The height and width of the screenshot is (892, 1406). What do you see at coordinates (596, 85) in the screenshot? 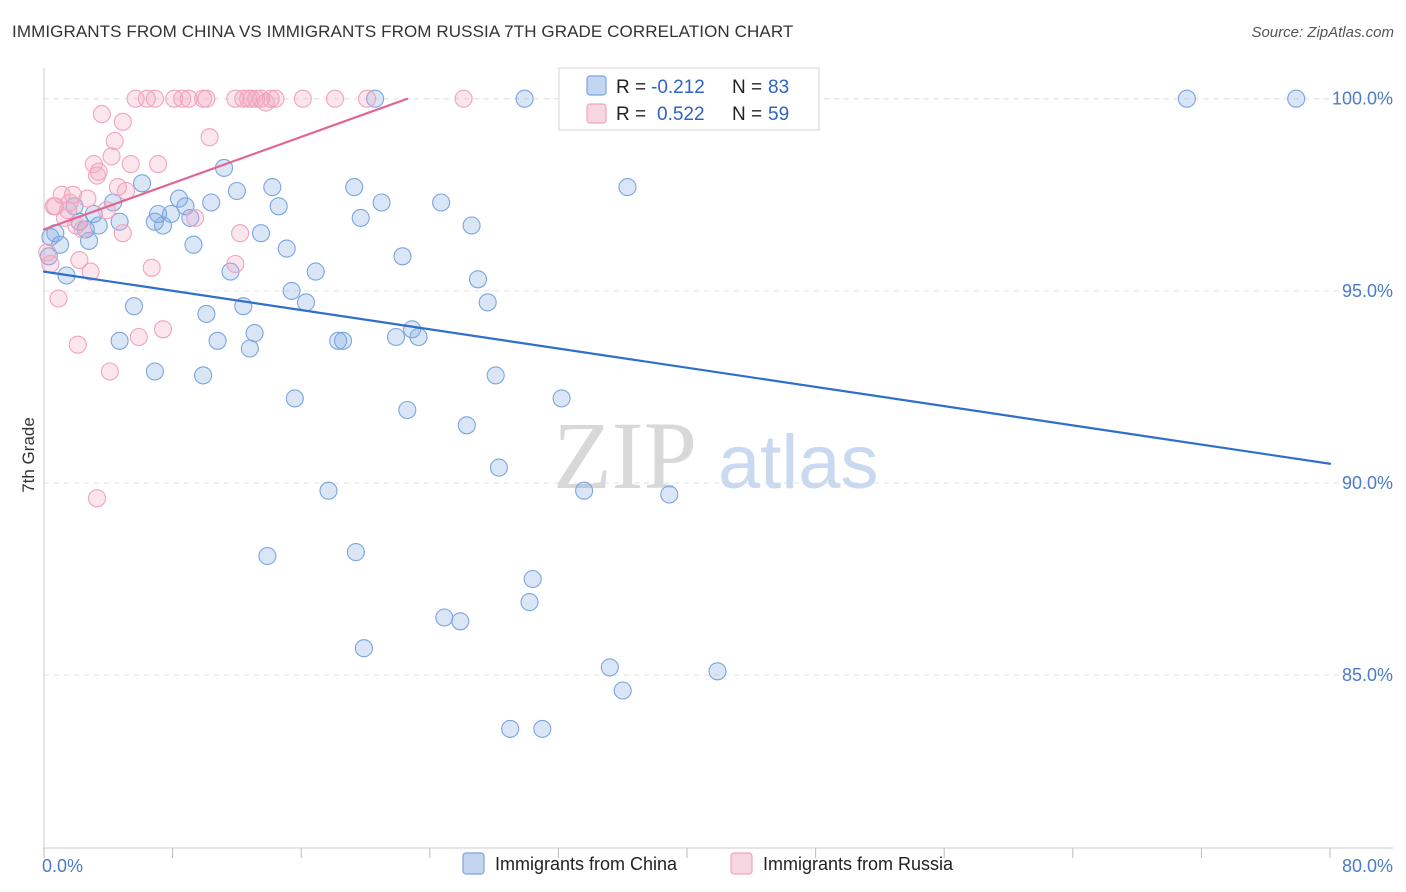
I see `legend-swatch-china` at bounding box center [596, 85].